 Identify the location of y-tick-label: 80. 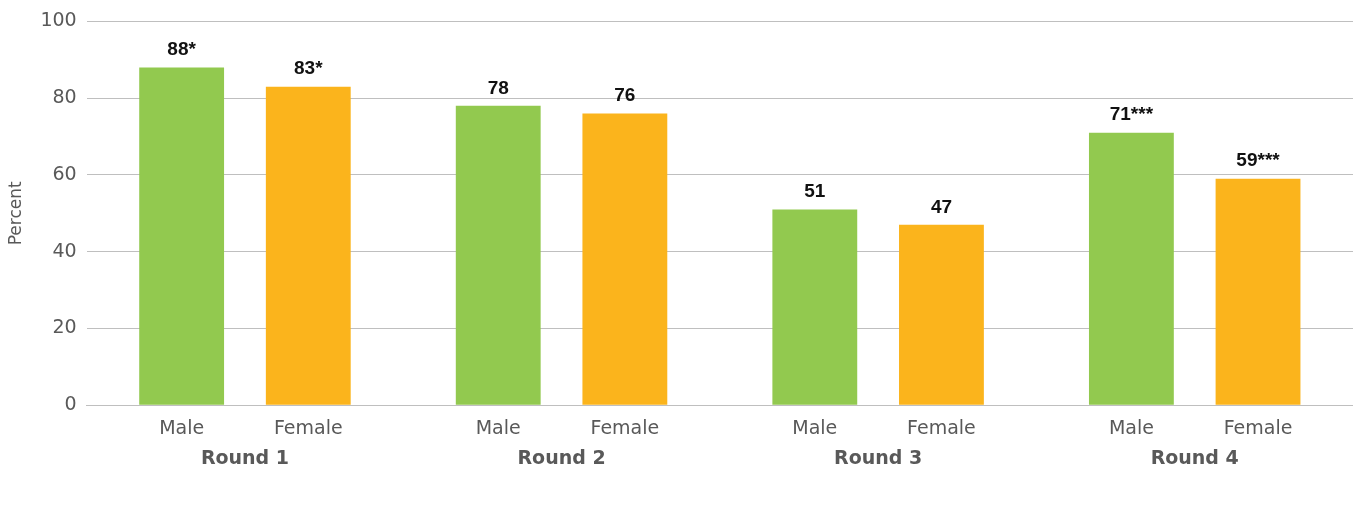
(64, 96).